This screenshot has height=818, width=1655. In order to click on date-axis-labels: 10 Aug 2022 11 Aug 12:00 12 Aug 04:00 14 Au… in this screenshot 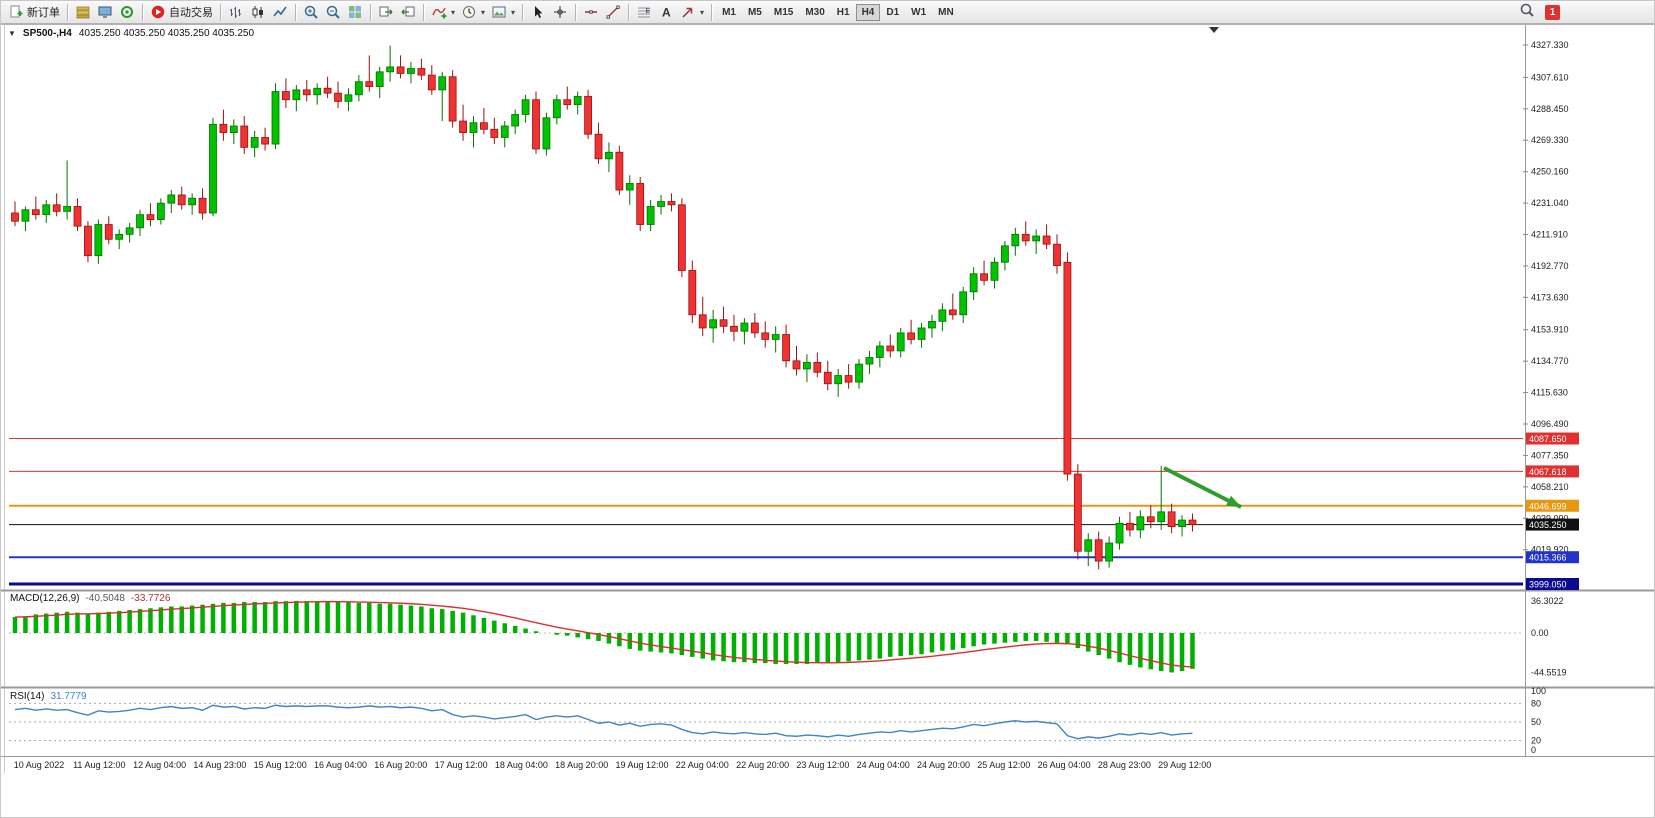, I will do `click(613, 765)`.